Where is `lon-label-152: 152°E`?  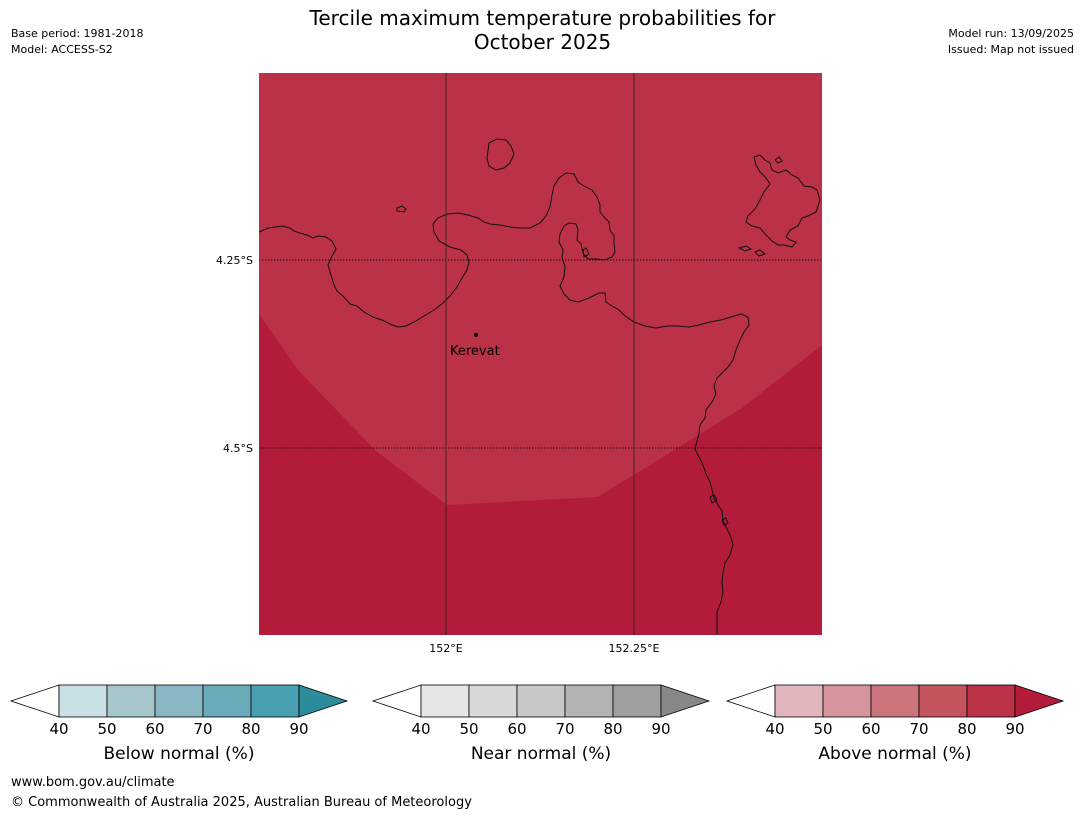 lon-label-152: 152°E is located at coordinates (445, 648).